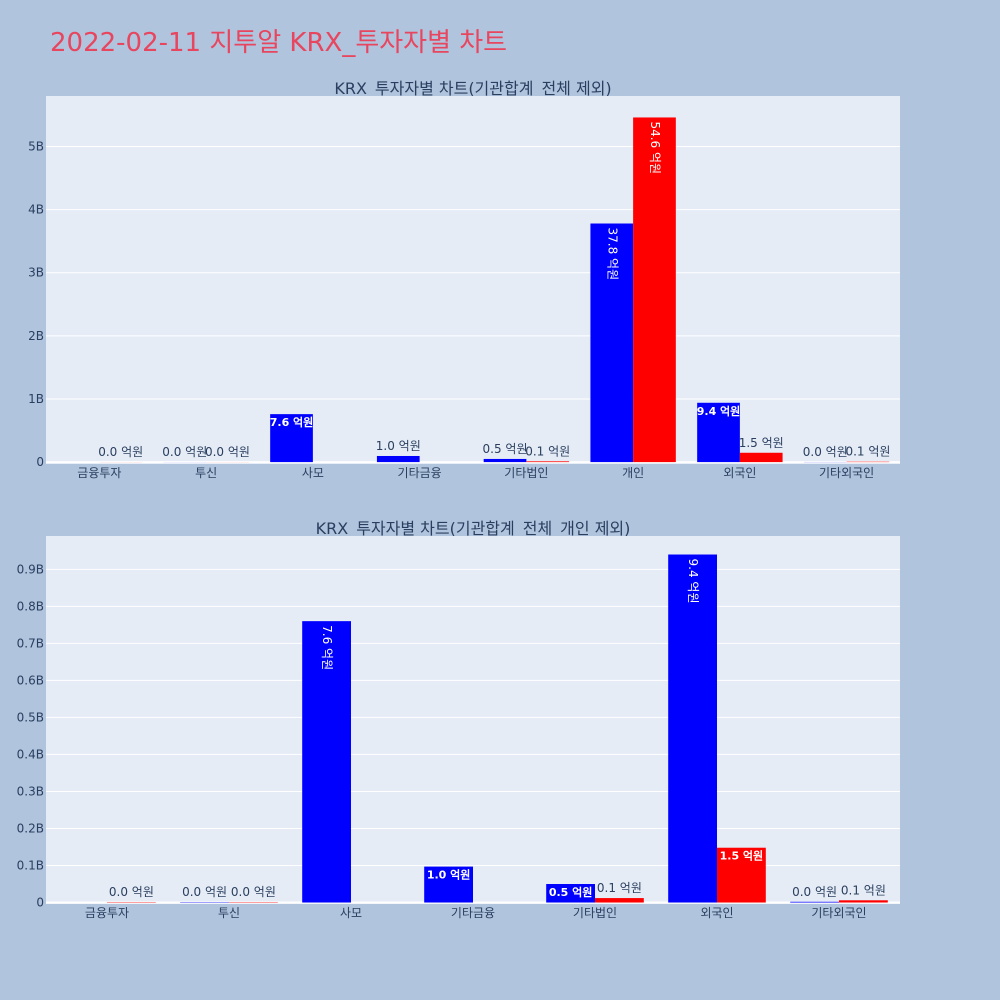 The image size is (1000, 1000). Describe the element at coordinates (30, 569) in the screenshot. I see `y-tick-label: 0.9B` at that location.